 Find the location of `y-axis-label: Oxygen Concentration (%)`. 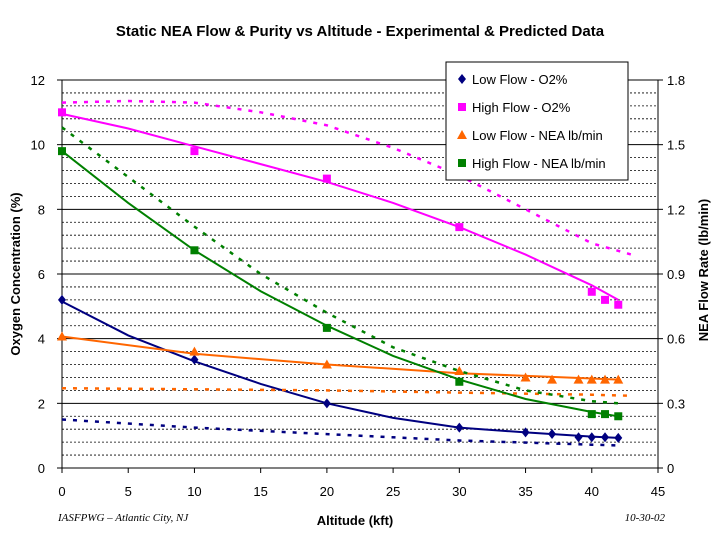

y-axis-label: Oxygen Concentration (%) is located at coordinates (15, 273).